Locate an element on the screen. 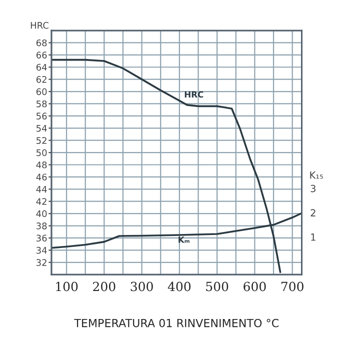 This screenshot has width=355, height=339. y-tick-label: 50 is located at coordinates (41, 152).